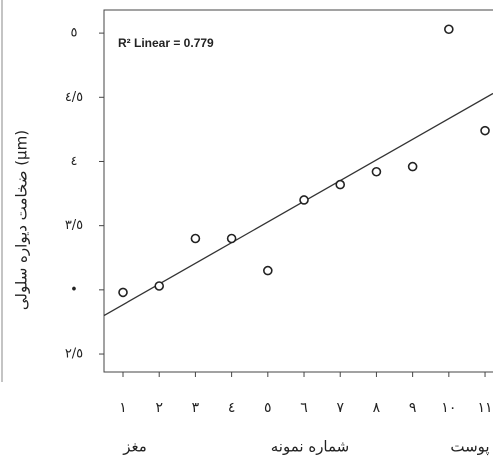 This screenshot has height=464, width=493. I want to click on y-tick-label: ٤/٥, so click(74, 97).